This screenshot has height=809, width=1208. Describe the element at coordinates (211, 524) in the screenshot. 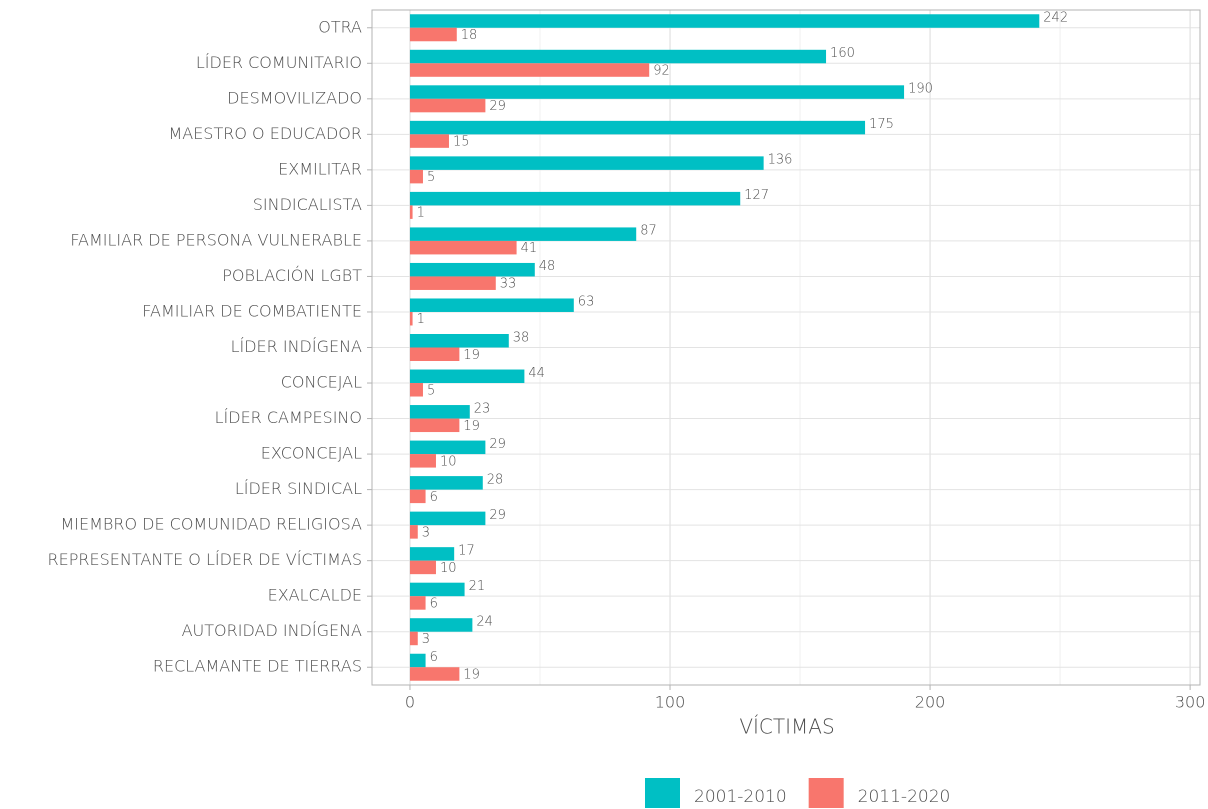

I see `y-tick-label: MIEMBRO DE COMUNIDAD RELIGIOSA` at that location.